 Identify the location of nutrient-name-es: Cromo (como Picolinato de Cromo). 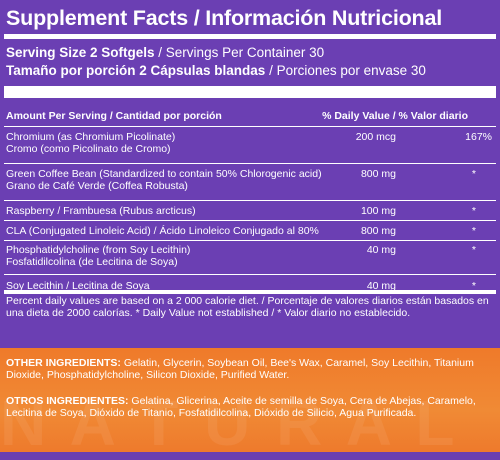
(88, 149).